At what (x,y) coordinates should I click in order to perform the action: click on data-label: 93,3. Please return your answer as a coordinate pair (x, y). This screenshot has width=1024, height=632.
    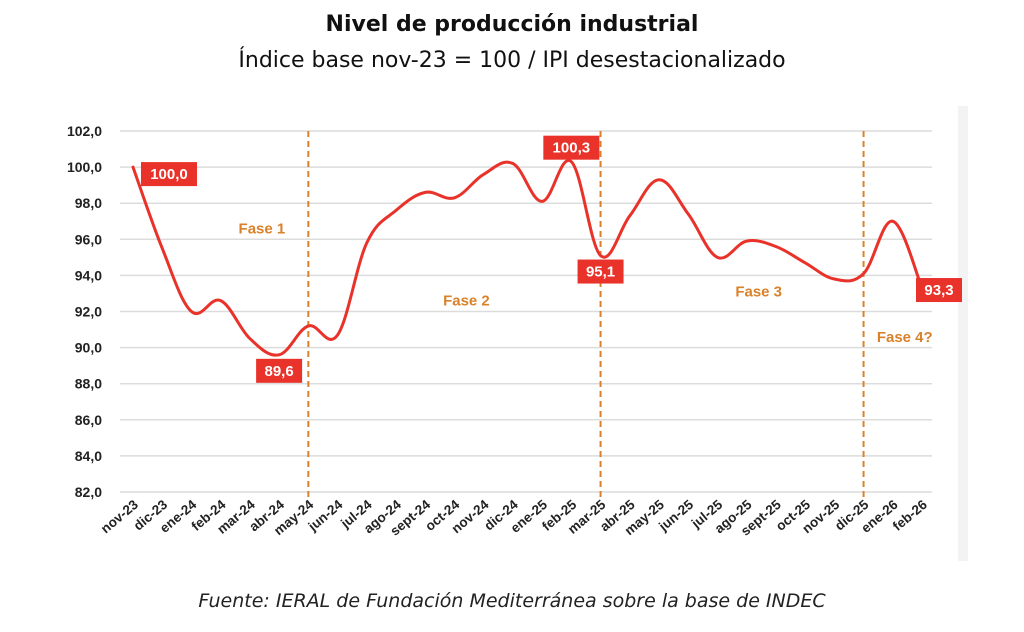
    Looking at the image, I should click on (939, 290).